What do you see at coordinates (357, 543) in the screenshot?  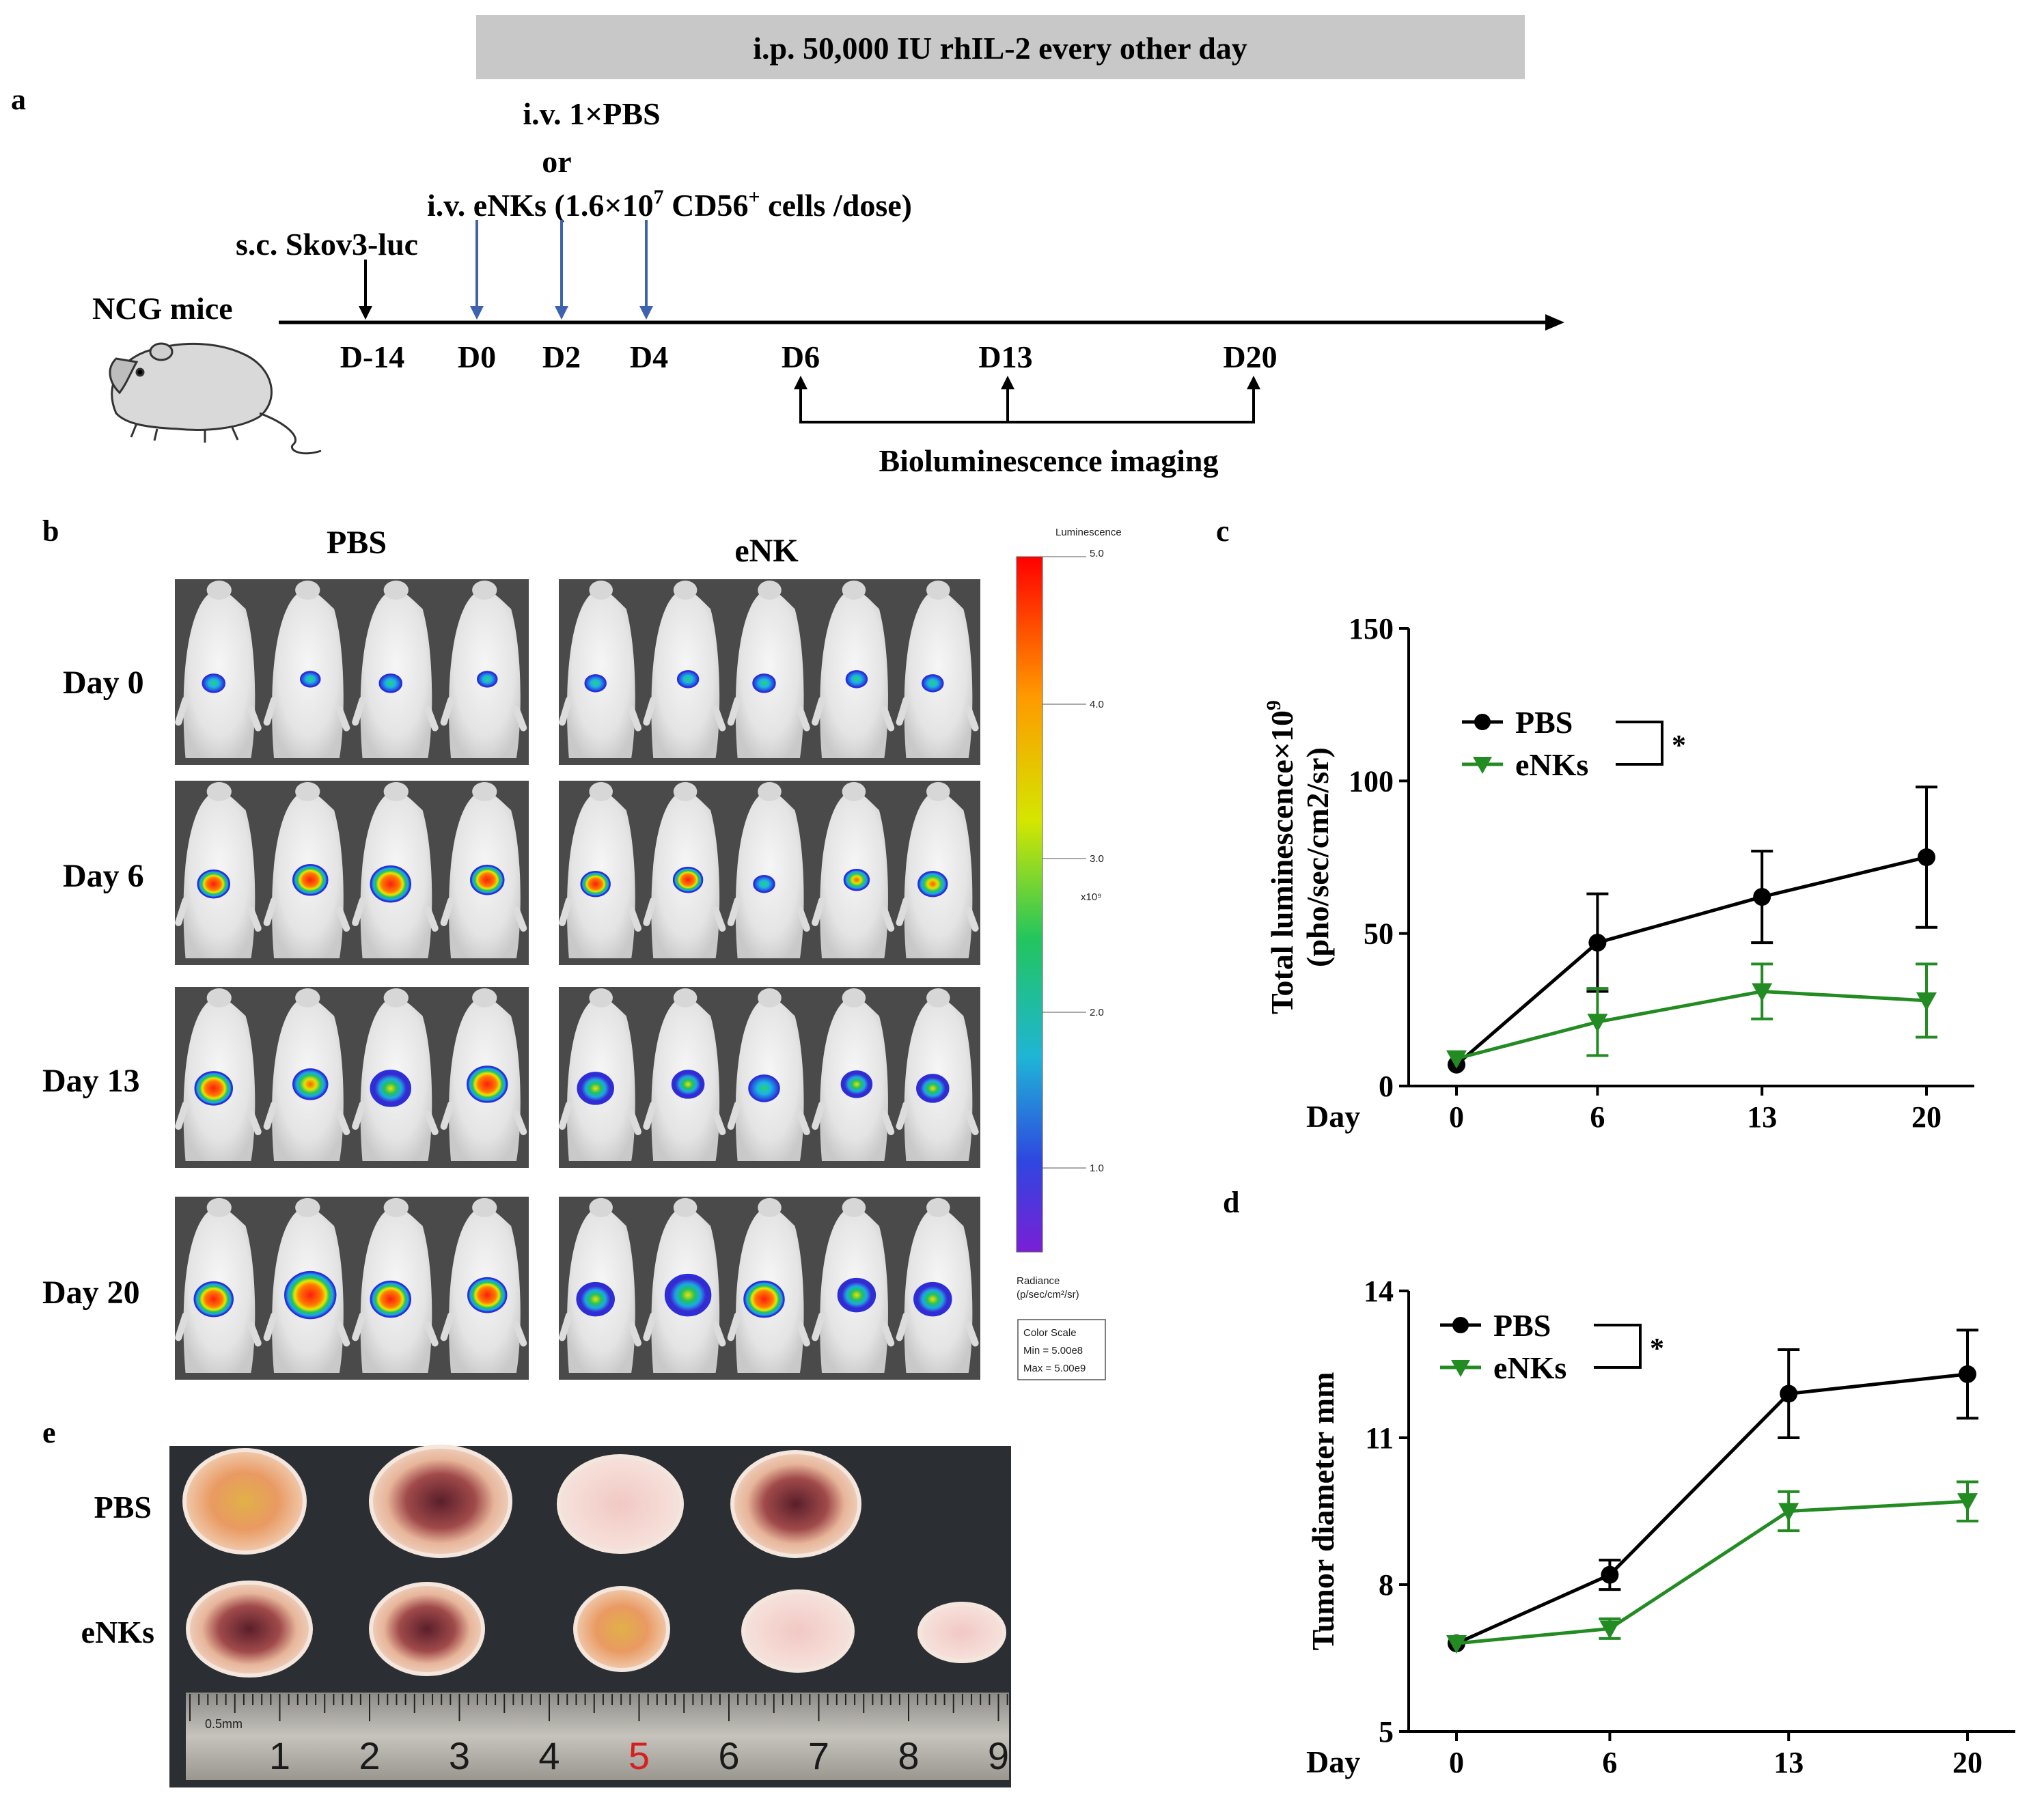 I see `group-label-pbs: PBS` at bounding box center [357, 543].